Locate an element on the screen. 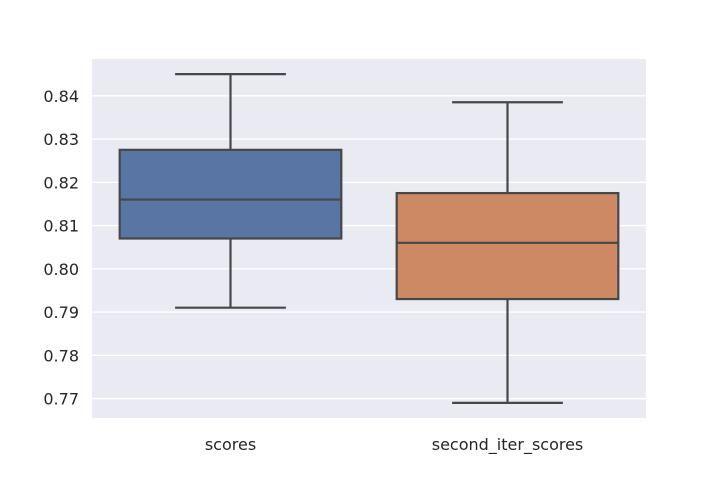 The image size is (720, 480). y-tick-label: 0.78 is located at coordinates (61, 355).